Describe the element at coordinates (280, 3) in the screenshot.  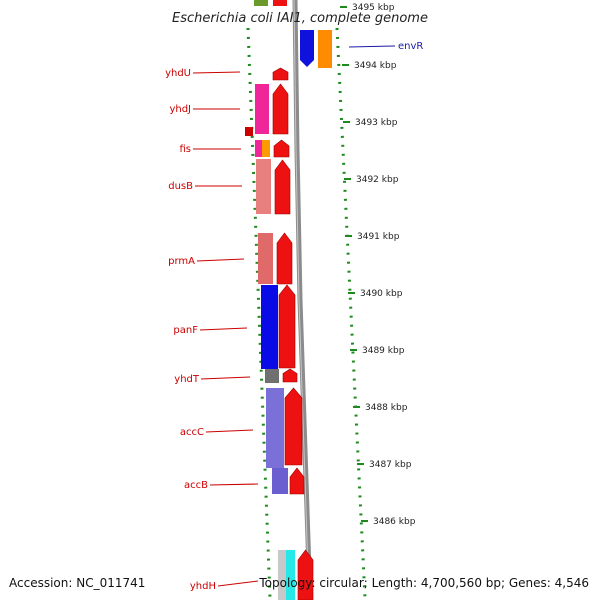
I see `top-partial-arrow` at that location.